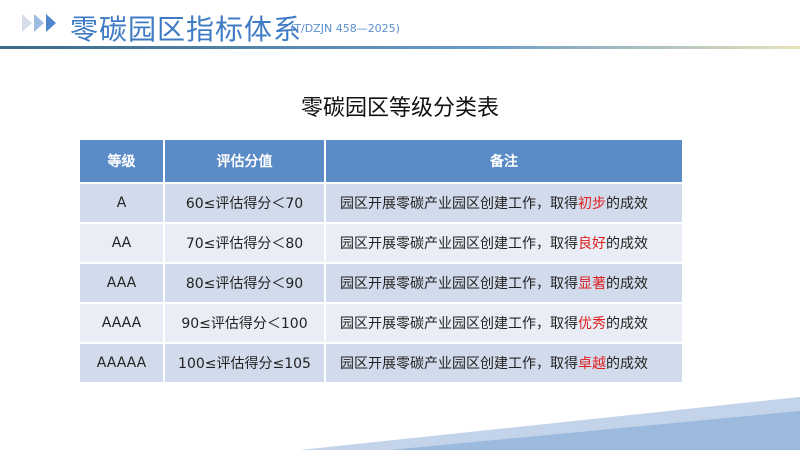 This screenshot has width=800, height=450. I want to click on table-row: AAAA 90≤评估得分＜100 园区开展零碳产业园区创建工作，取得优秀的成效, so click(381, 323).